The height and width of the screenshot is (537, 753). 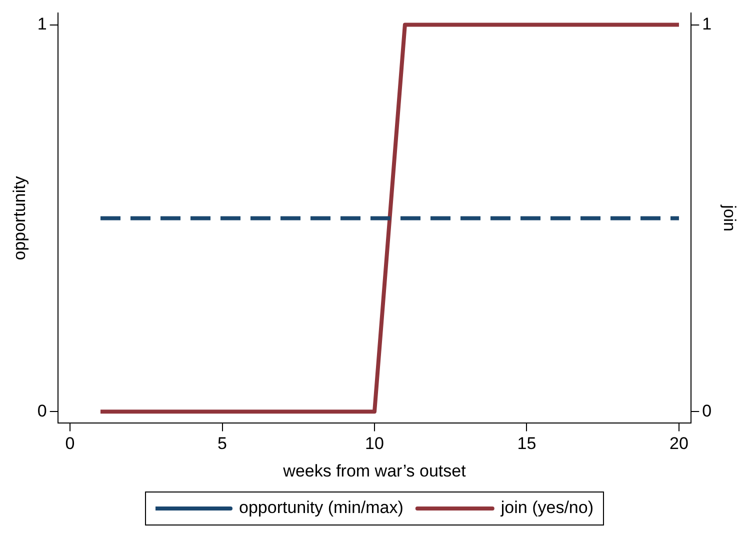 I want to click on x-tick-label: 10, so click(x=374, y=444).